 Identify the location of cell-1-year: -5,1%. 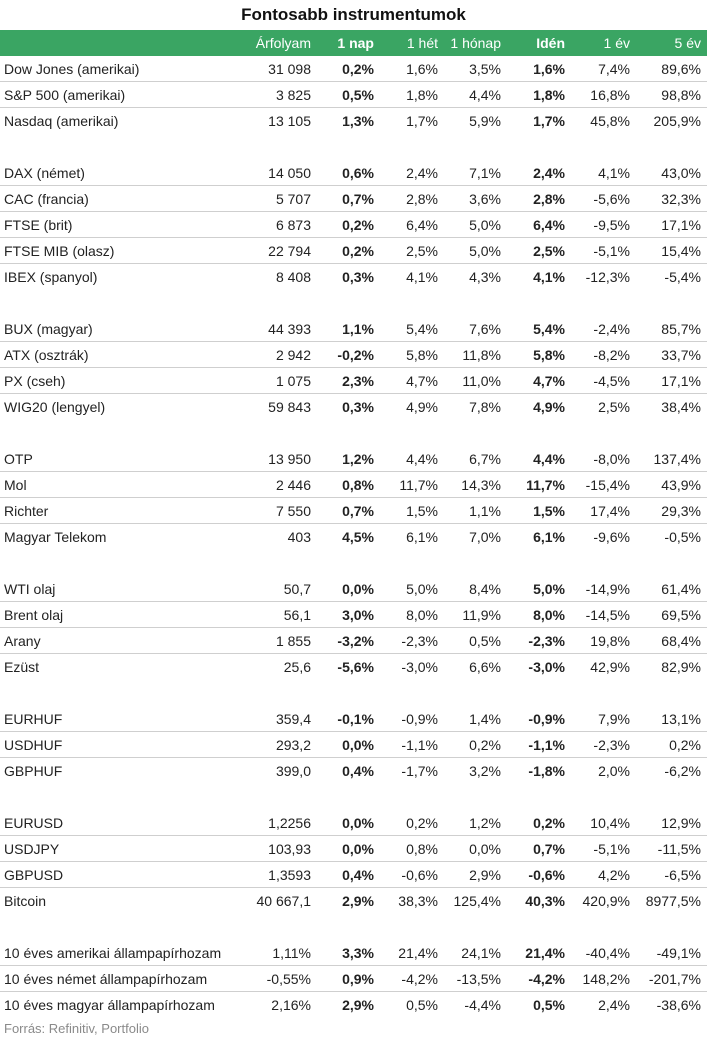
(611, 848).